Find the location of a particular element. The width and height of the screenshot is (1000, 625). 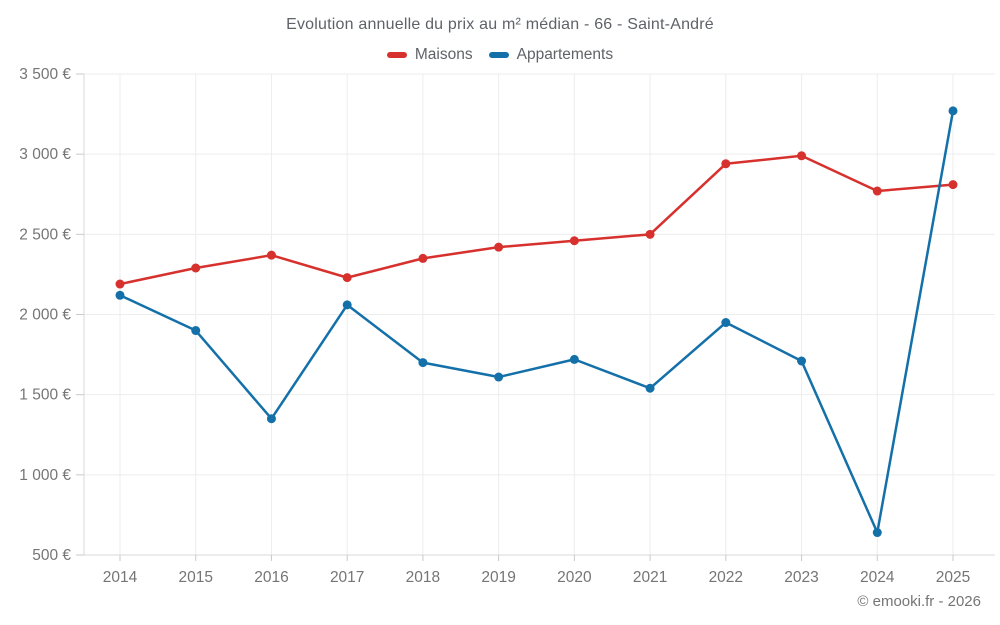

x-tick-label-2018: 2018 is located at coordinates (423, 577).